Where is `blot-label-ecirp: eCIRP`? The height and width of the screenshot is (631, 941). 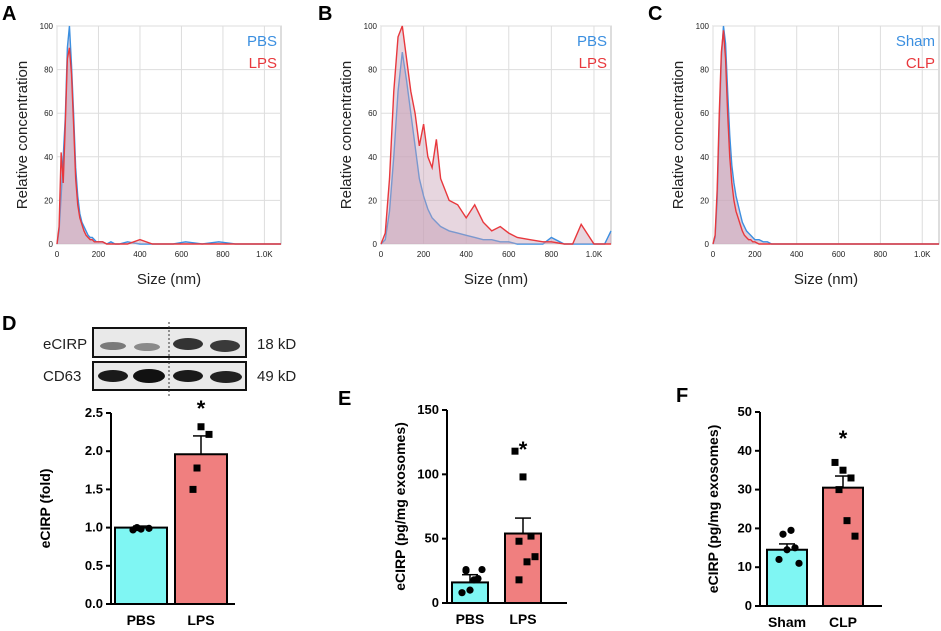
blot-label-ecirp: eCIRP is located at coordinates (65, 344).